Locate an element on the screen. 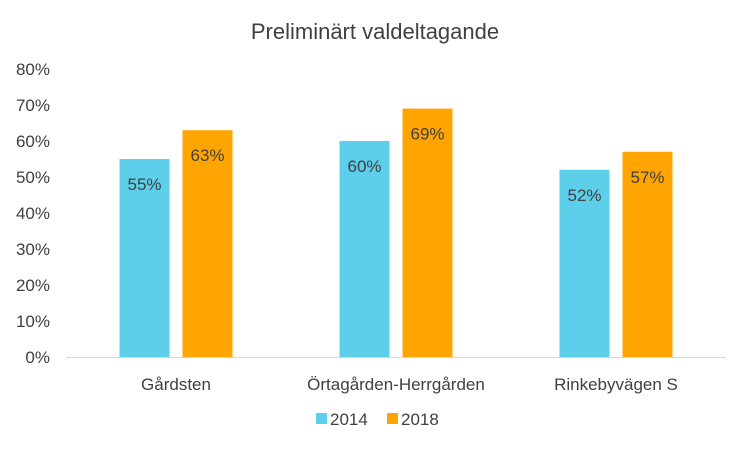 The width and height of the screenshot is (750, 449). category-label: Rinkebyvägen S is located at coordinates (616, 384).